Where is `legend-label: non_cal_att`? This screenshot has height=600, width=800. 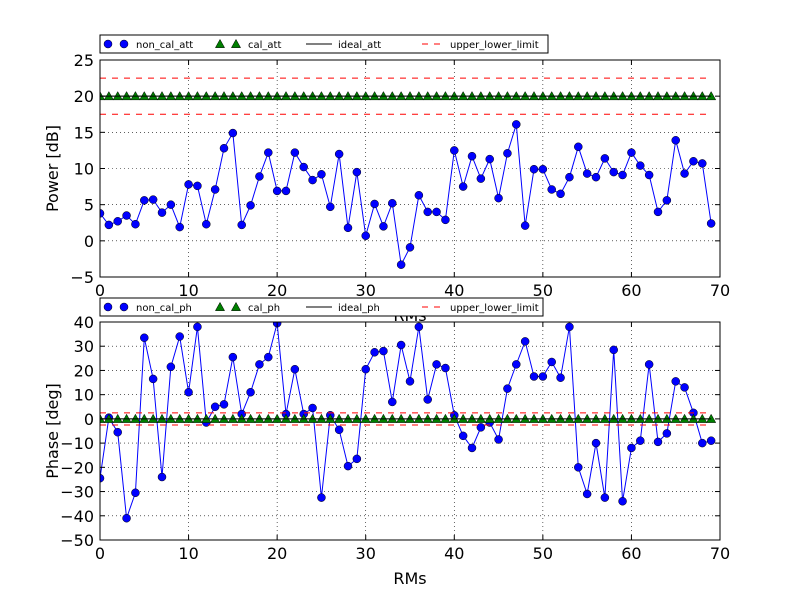
legend-label: non_cal_att is located at coordinates (164, 45).